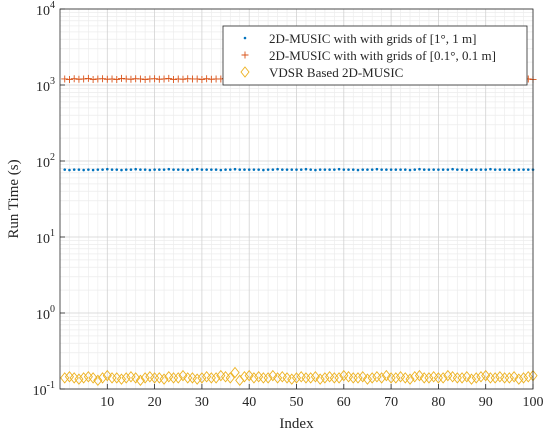 The width and height of the screenshot is (550, 442). I want to click on series-dot, so click(299, 169).